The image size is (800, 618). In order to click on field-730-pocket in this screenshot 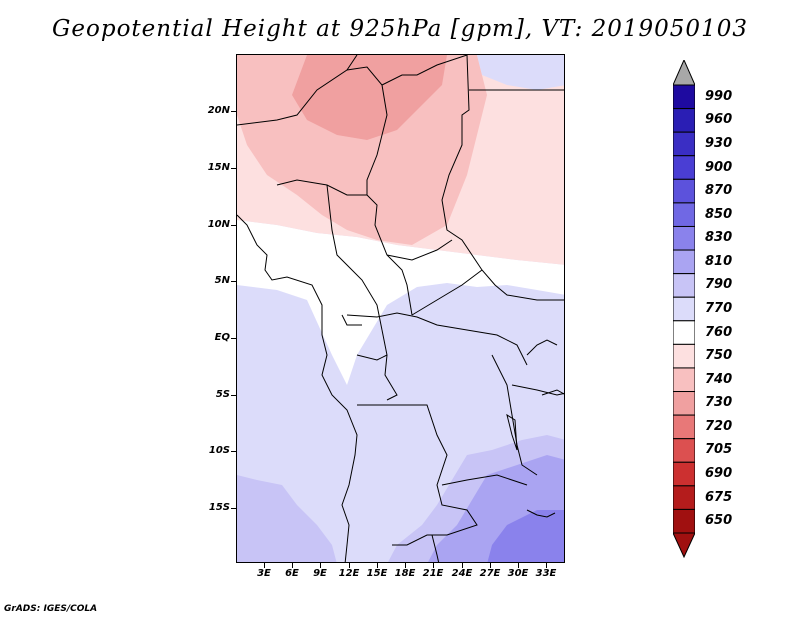, I will do `click(387, 70)`.